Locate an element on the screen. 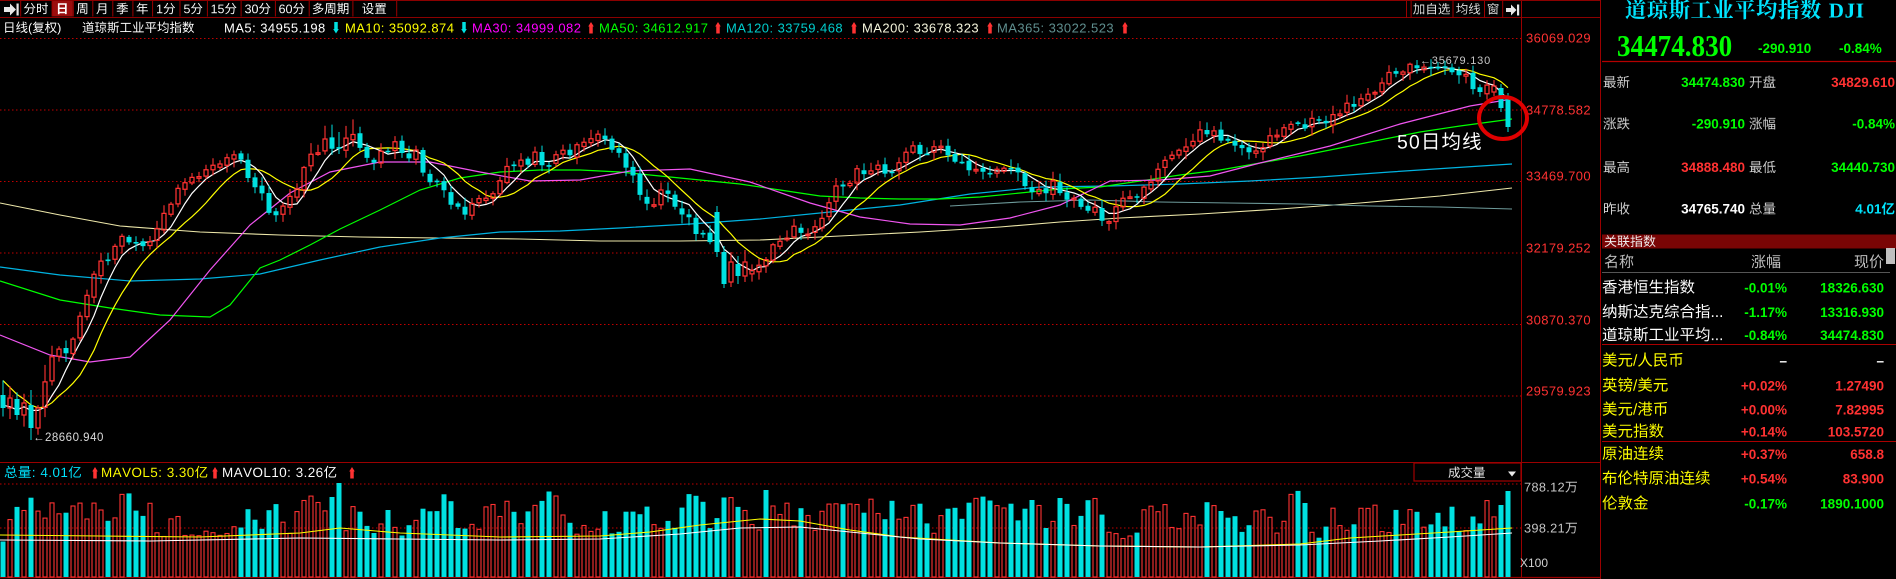 Image resolution: width=1896 pixels, height=579 pixels. svg-text: +0.02% is located at coordinates (1764, 386).